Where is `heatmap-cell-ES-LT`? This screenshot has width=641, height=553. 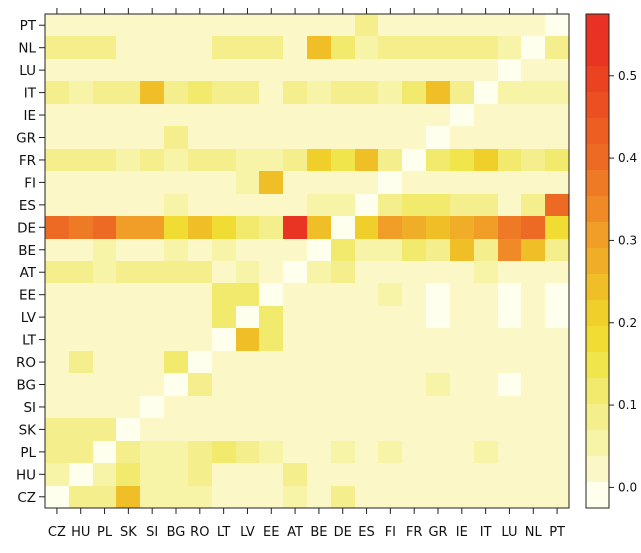 heatmap-cell-ES-LT is located at coordinates (224, 205).